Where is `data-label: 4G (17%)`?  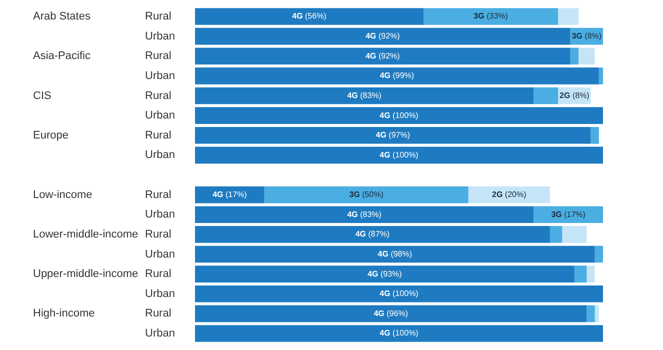 data-label: 4G (17%) is located at coordinates (230, 195).